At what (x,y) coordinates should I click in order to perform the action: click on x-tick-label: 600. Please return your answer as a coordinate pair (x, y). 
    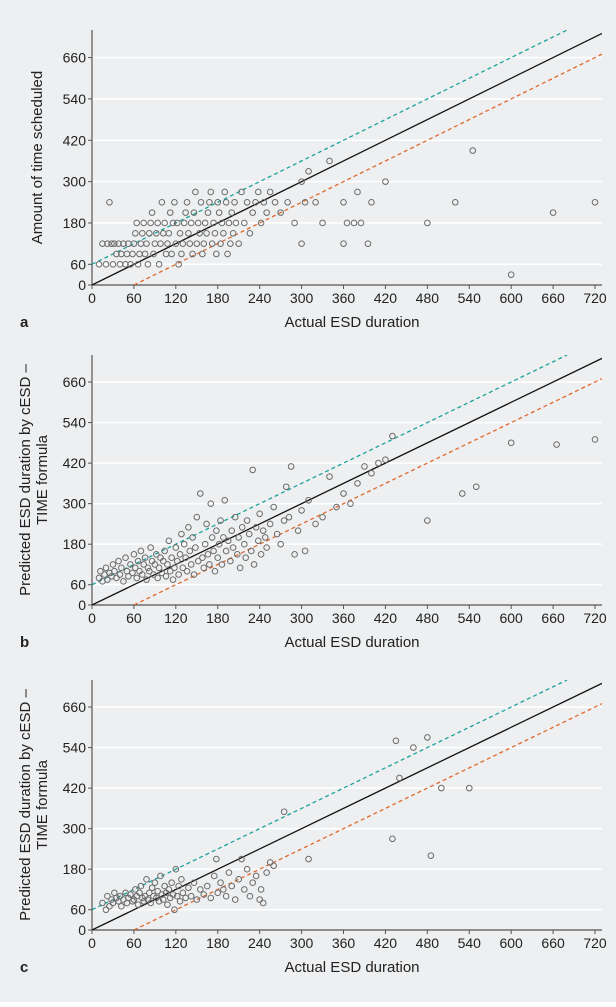
    Looking at the image, I should click on (511, 618).